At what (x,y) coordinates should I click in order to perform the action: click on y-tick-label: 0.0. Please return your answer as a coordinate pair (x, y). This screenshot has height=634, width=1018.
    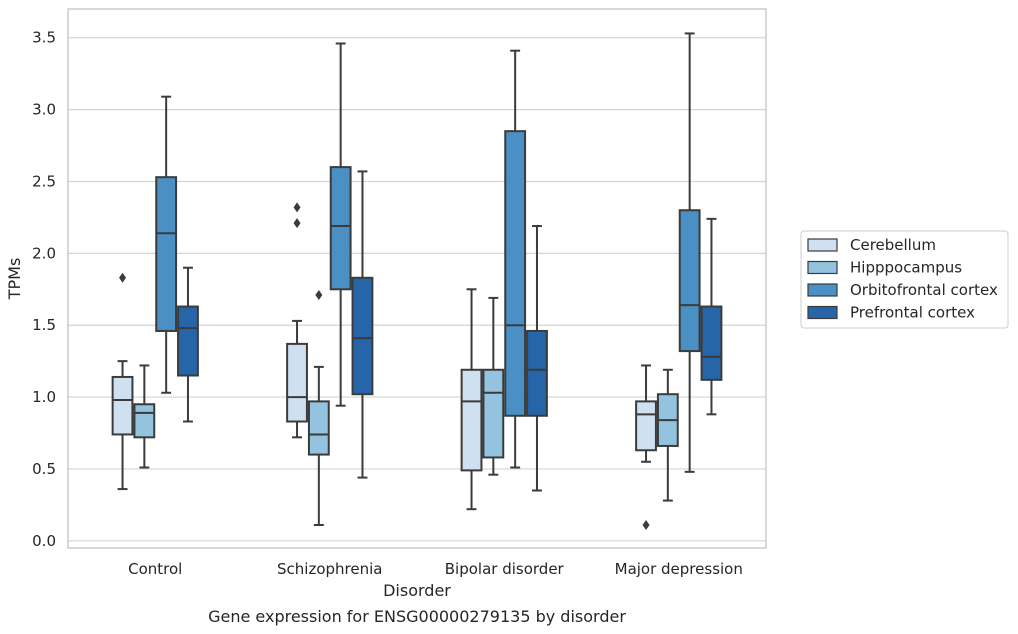
    Looking at the image, I should click on (44, 541).